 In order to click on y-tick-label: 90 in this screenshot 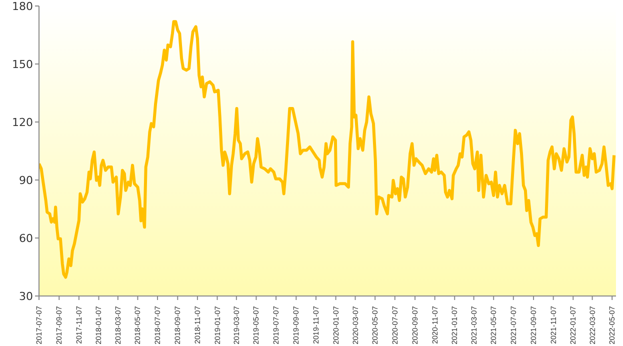, I will do `click(26, 180)`.